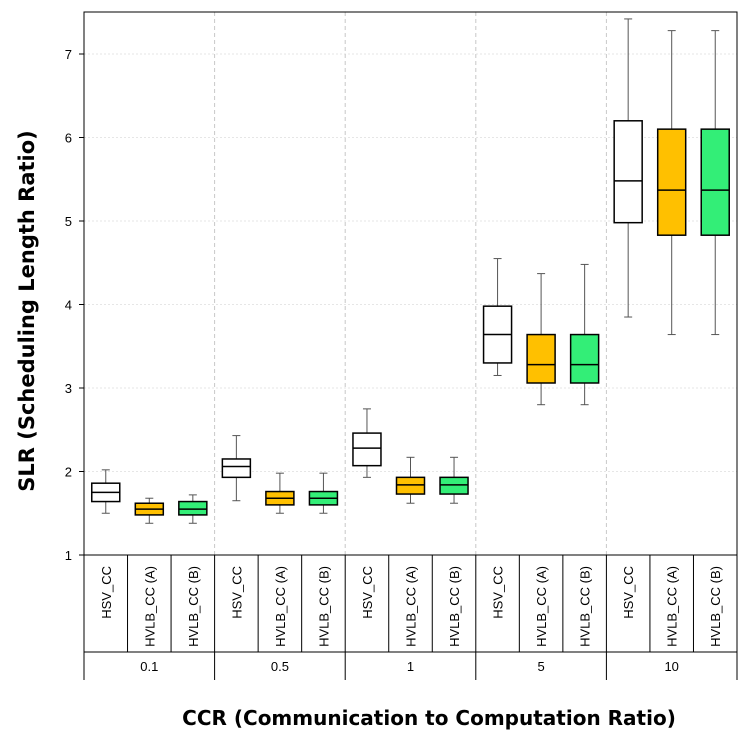 The image size is (747, 739). I want to click on x-axis-label: CCR (Communication to Computation Ratio), so click(429, 718).